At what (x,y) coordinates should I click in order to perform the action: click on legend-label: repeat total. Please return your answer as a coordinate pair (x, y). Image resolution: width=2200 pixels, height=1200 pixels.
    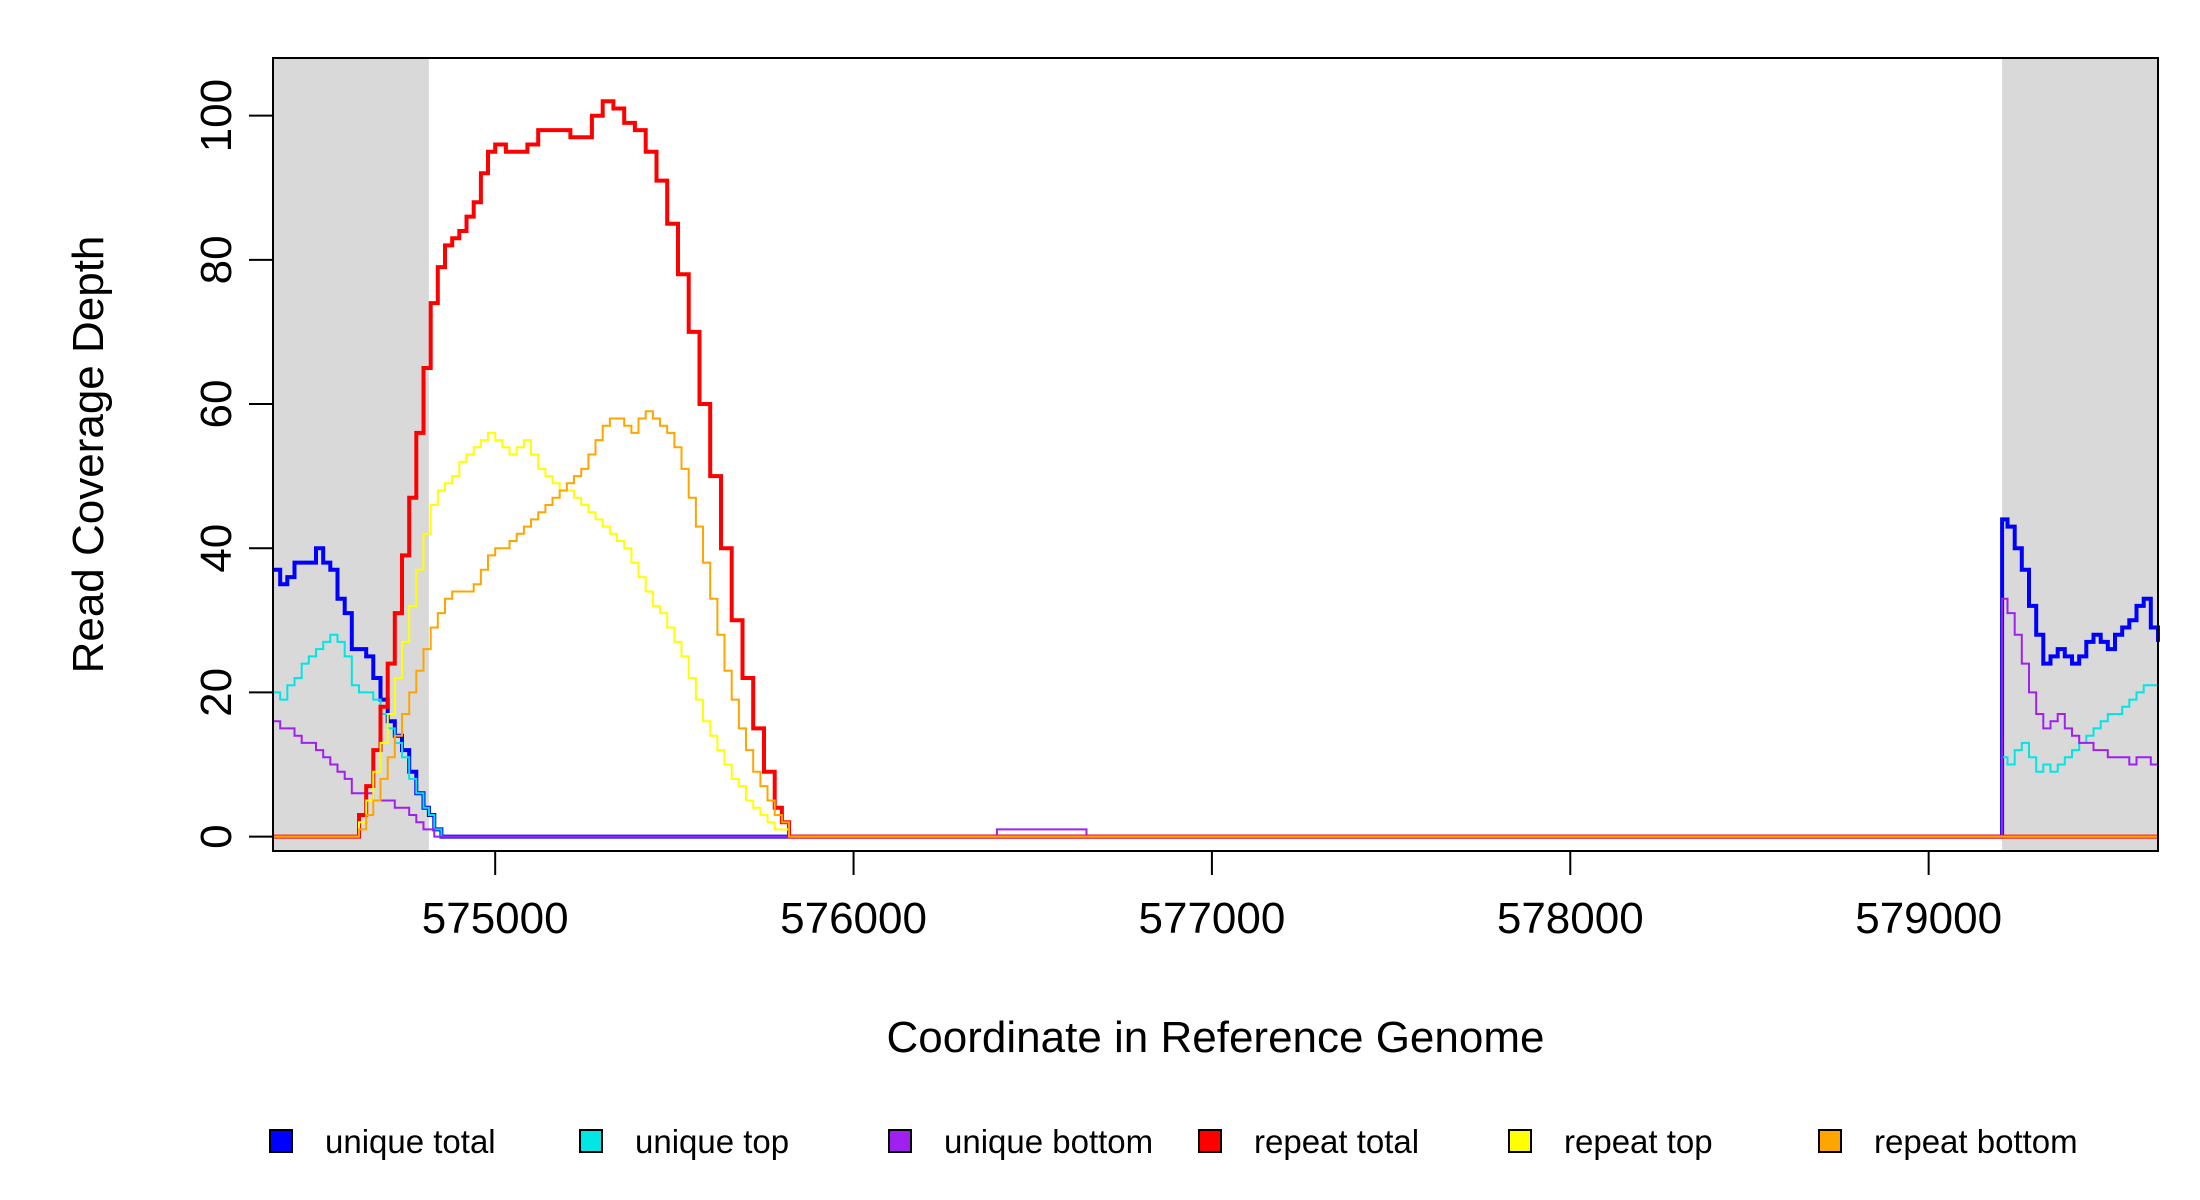
    Looking at the image, I should click on (1336, 1141).